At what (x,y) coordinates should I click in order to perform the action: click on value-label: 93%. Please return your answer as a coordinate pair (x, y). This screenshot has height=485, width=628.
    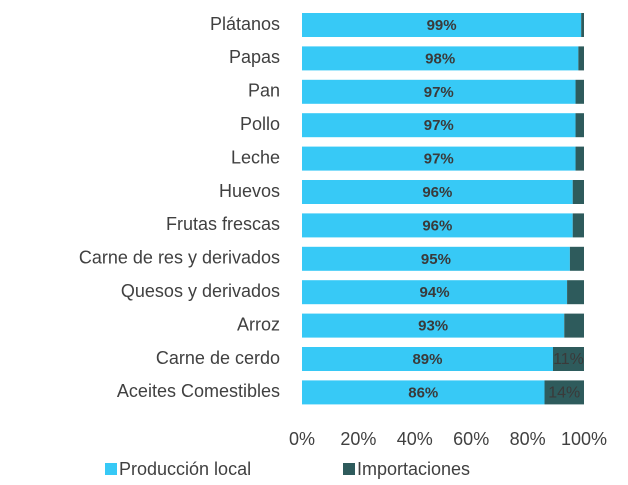
    Looking at the image, I should click on (433, 326).